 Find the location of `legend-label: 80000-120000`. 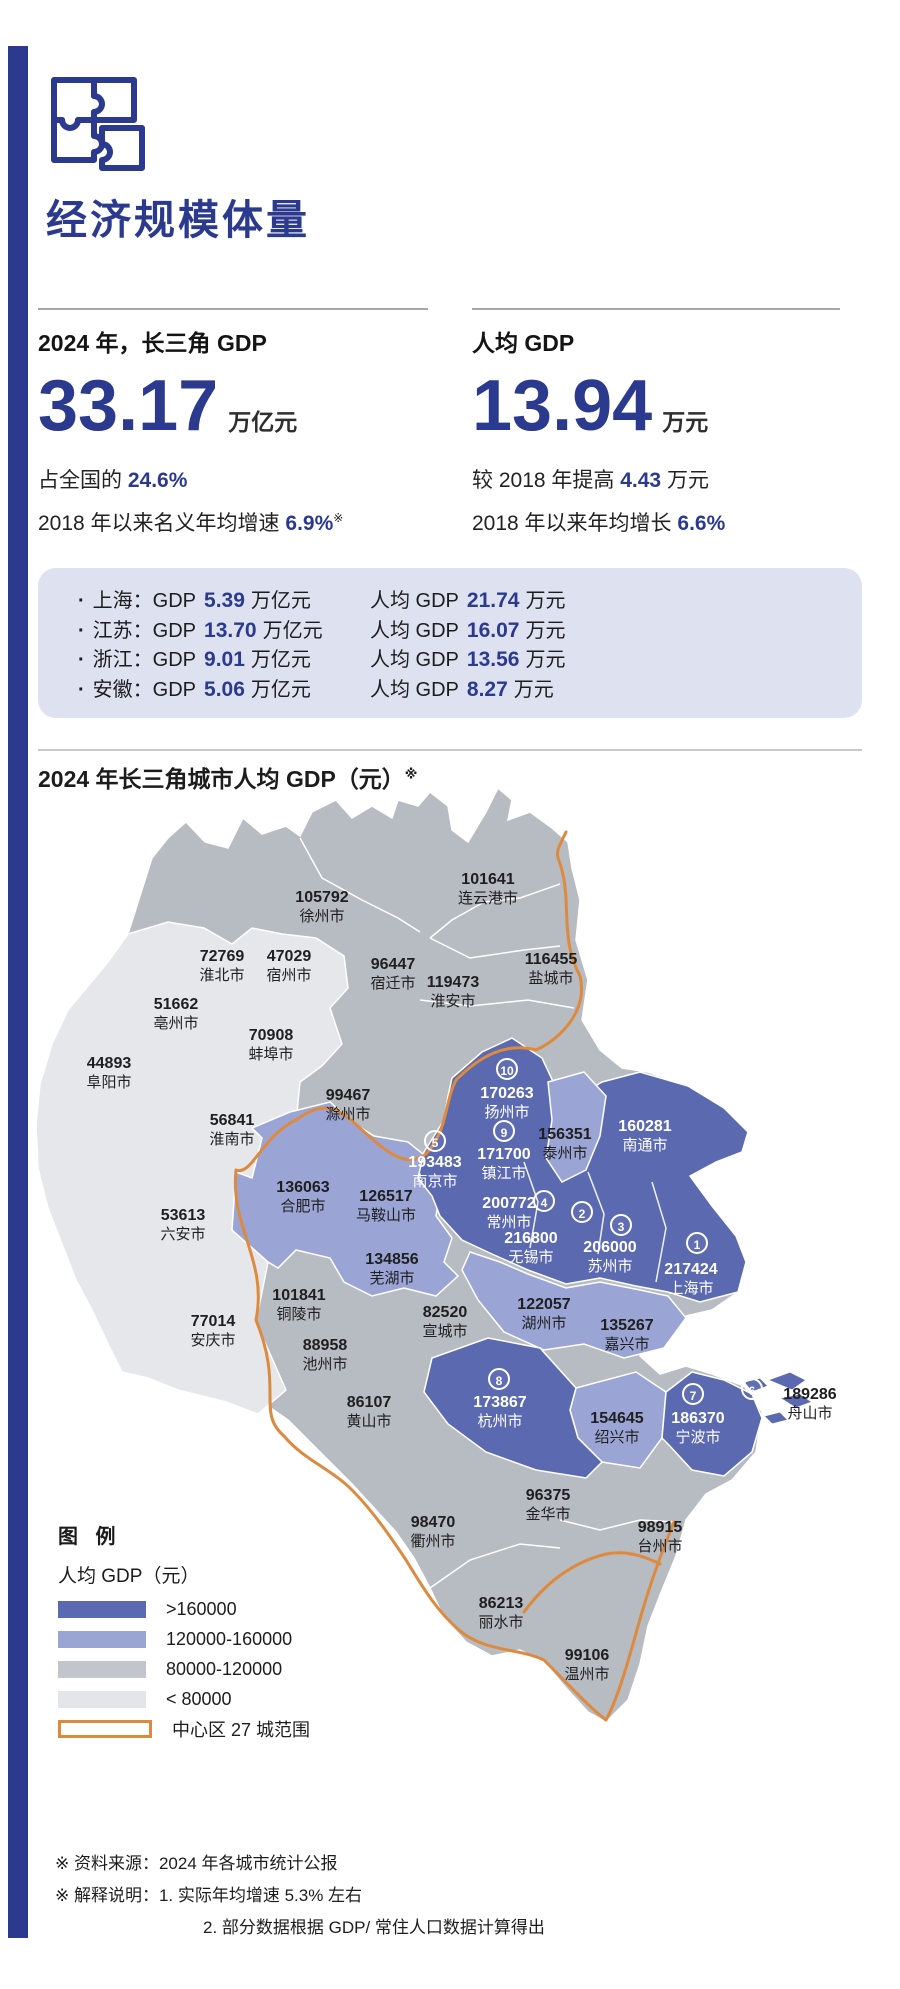

legend-label: 80000-120000 is located at coordinates (224, 1668).